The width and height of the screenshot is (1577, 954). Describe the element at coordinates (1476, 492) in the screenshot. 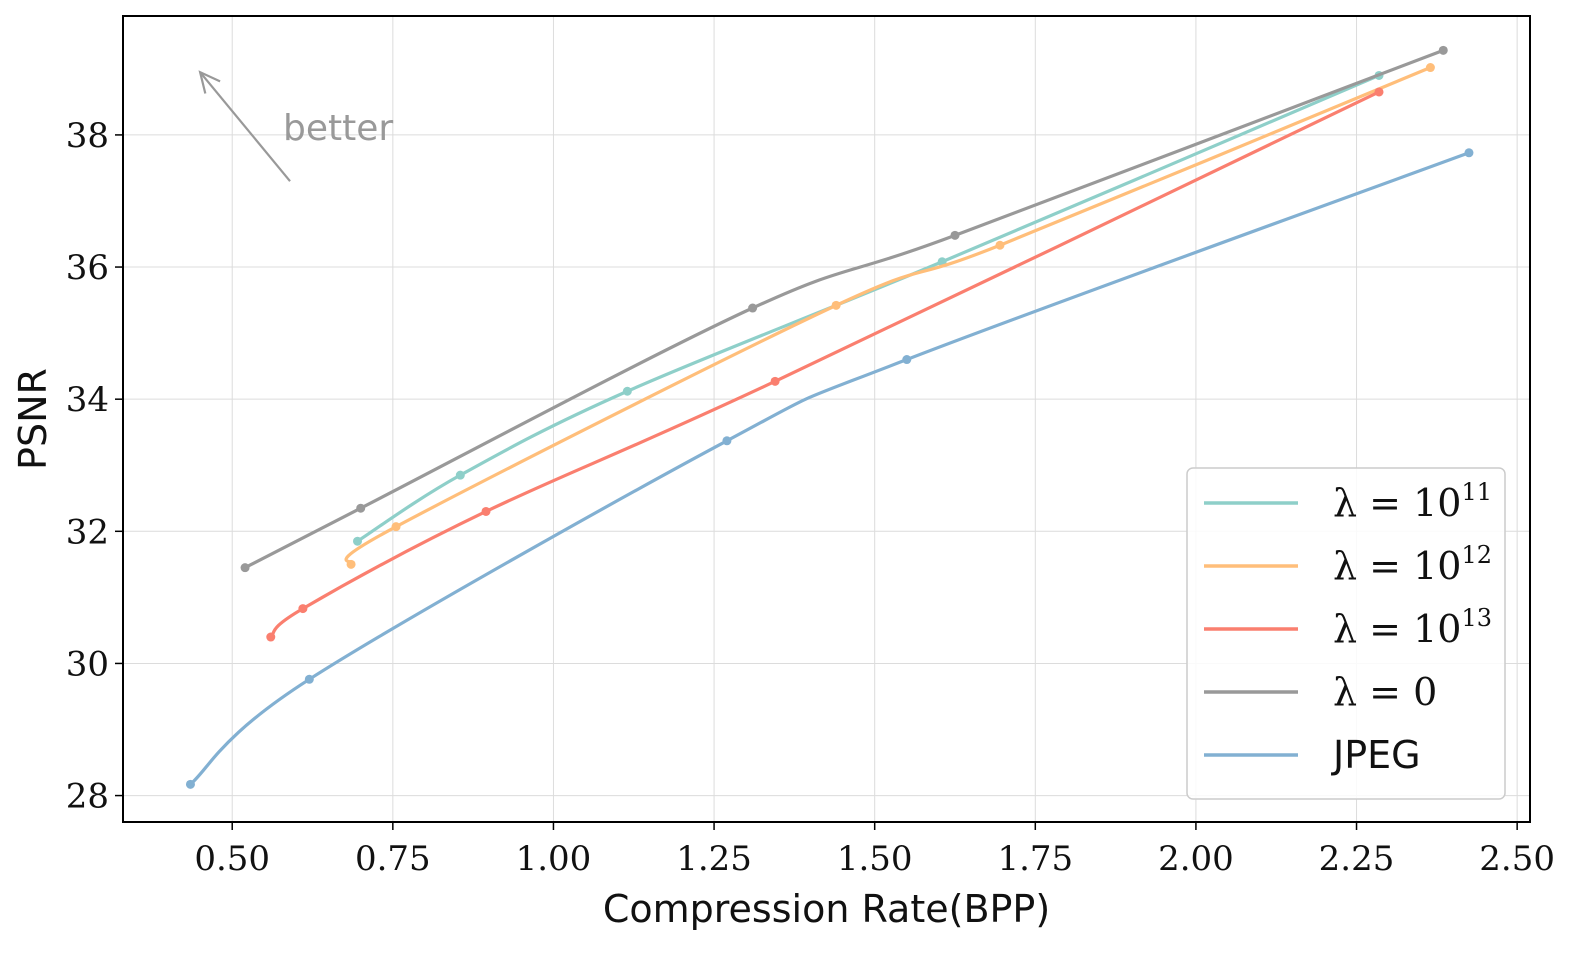

I see `legend-exponent: 11` at that location.